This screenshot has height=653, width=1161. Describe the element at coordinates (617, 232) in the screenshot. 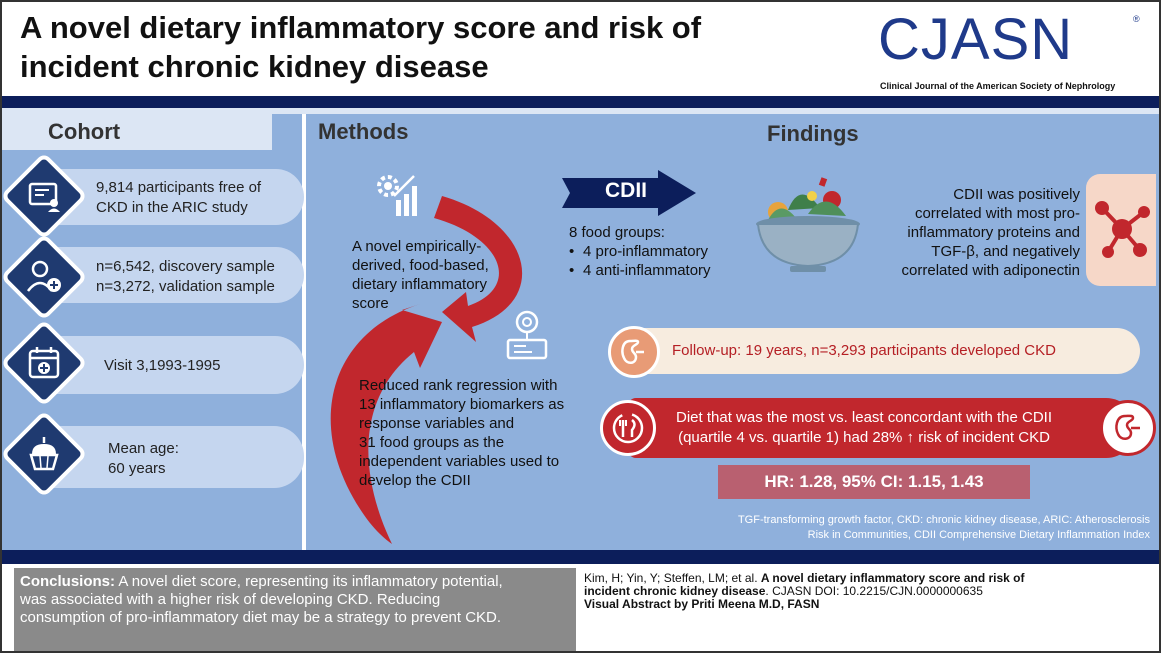

I see `food-groups-title: 8 food groups:` at that location.